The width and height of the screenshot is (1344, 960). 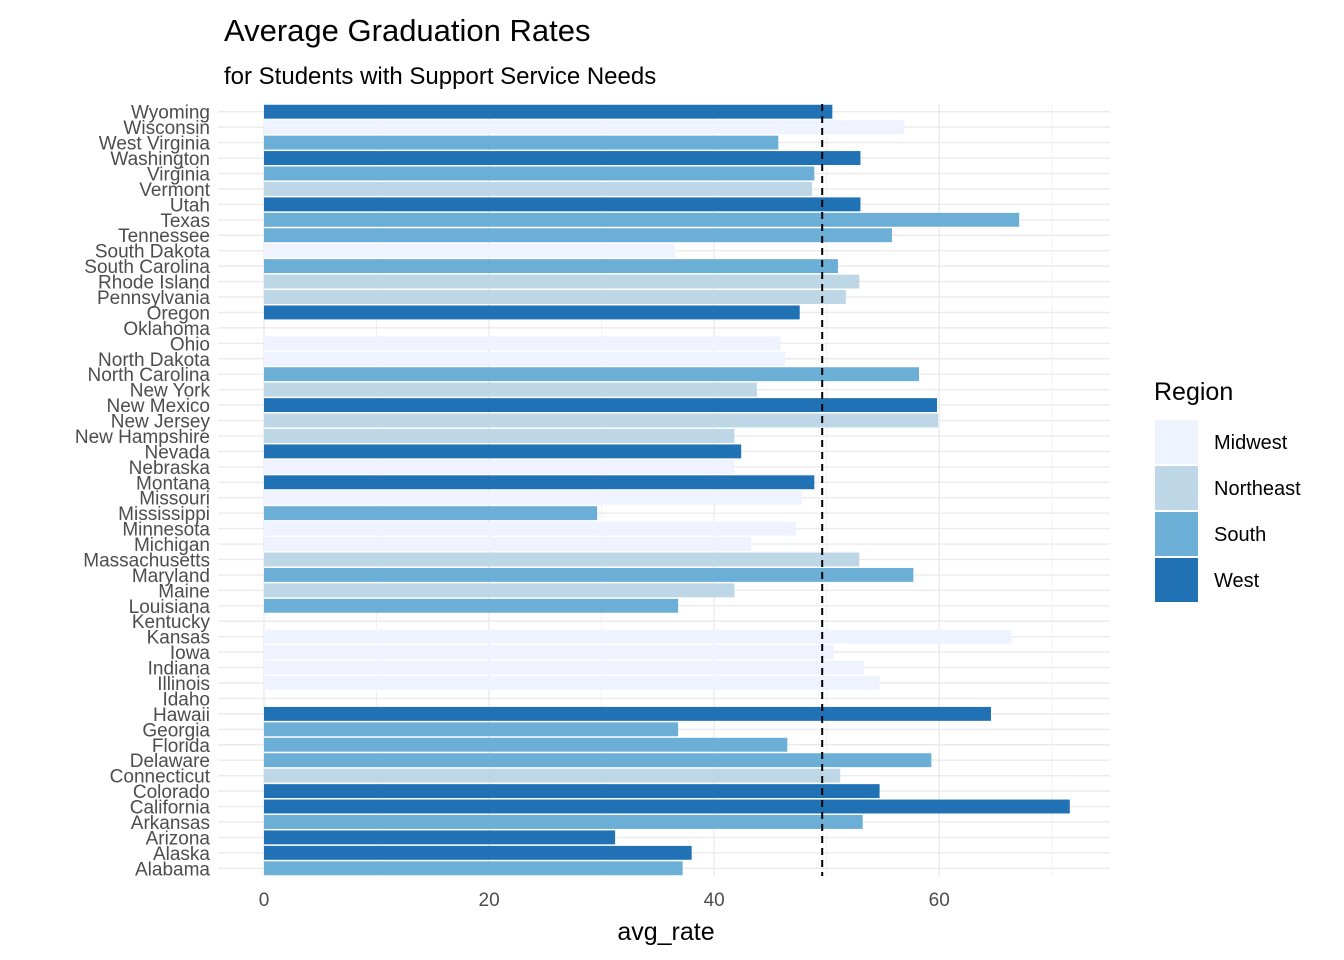 I want to click on bar-maine, so click(x=499, y=590).